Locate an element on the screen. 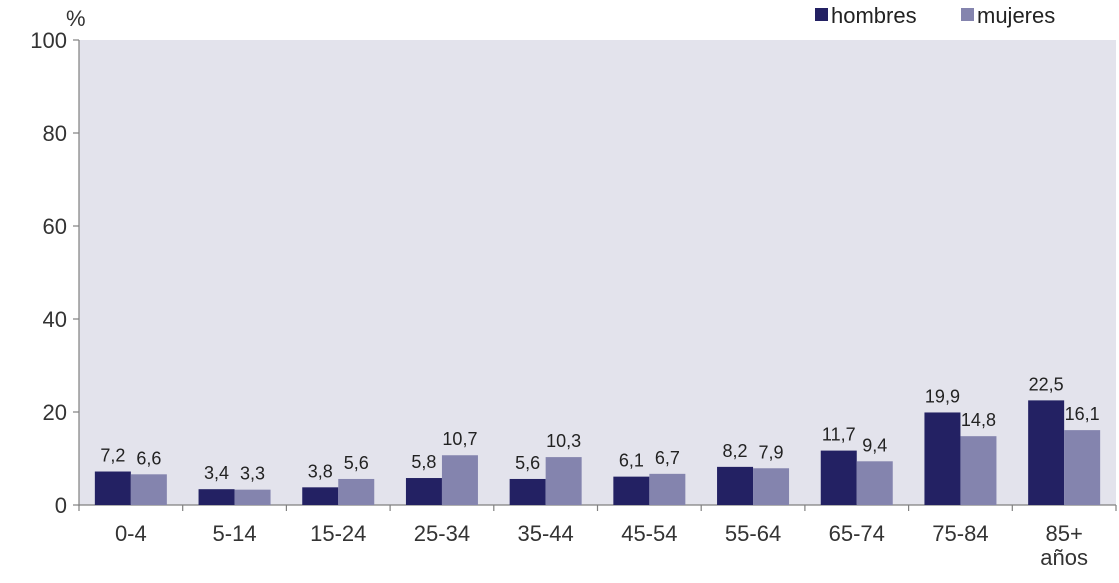 Image resolution: width=1119 pixels, height=583 pixels. x-tick-label: 5-14 is located at coordinates (235, 533).